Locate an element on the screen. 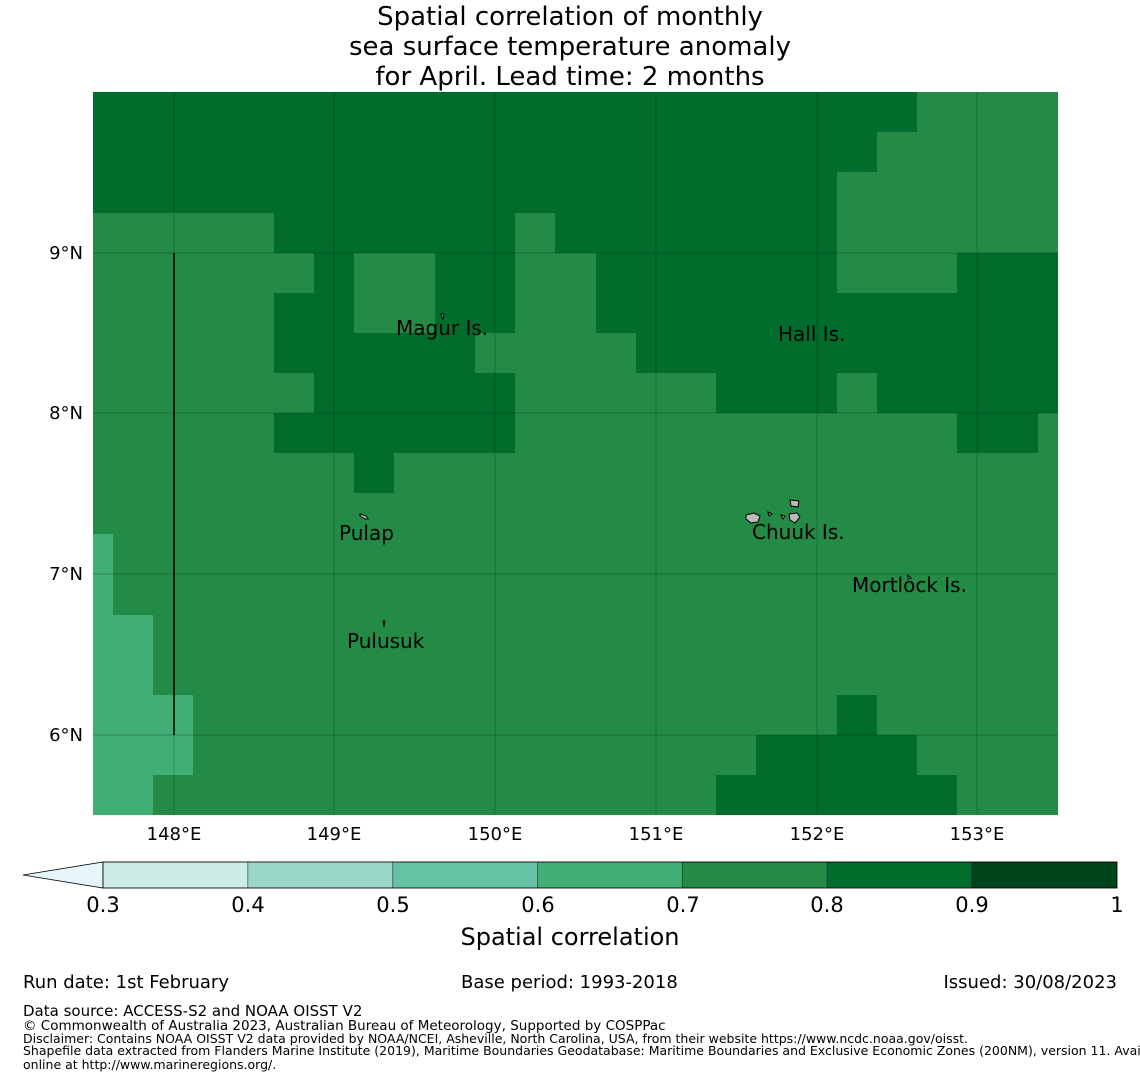 This screenshot has width=1140, height=1080. place-label-magur: Magur Is. is located at coordinates (442, 328).